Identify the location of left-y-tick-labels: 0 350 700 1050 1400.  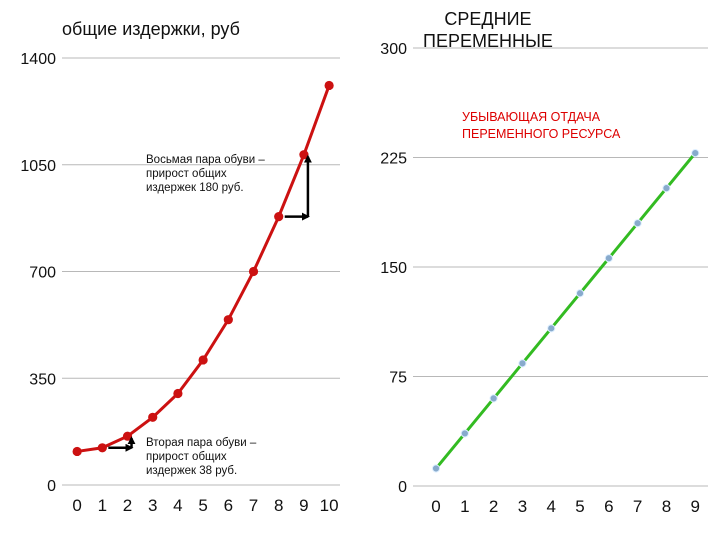
(38, 273).